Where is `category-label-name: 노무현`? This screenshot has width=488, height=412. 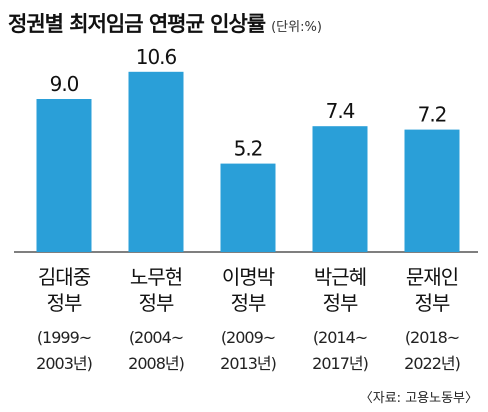 category-label-name: 노무현 is located at coordinates (156, 277).